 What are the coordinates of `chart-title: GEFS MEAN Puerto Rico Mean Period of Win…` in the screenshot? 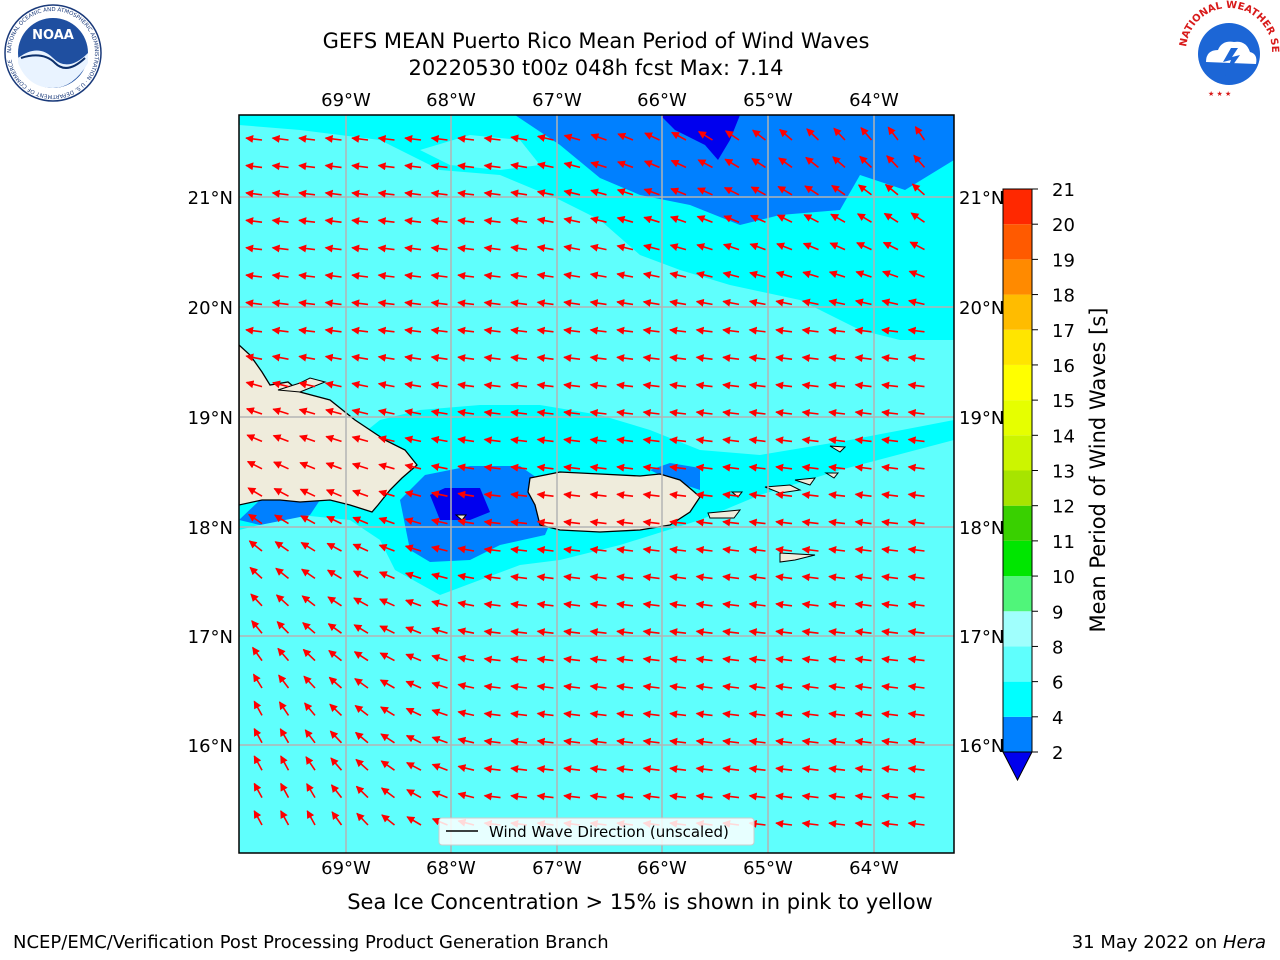 It's located at (596, 41).